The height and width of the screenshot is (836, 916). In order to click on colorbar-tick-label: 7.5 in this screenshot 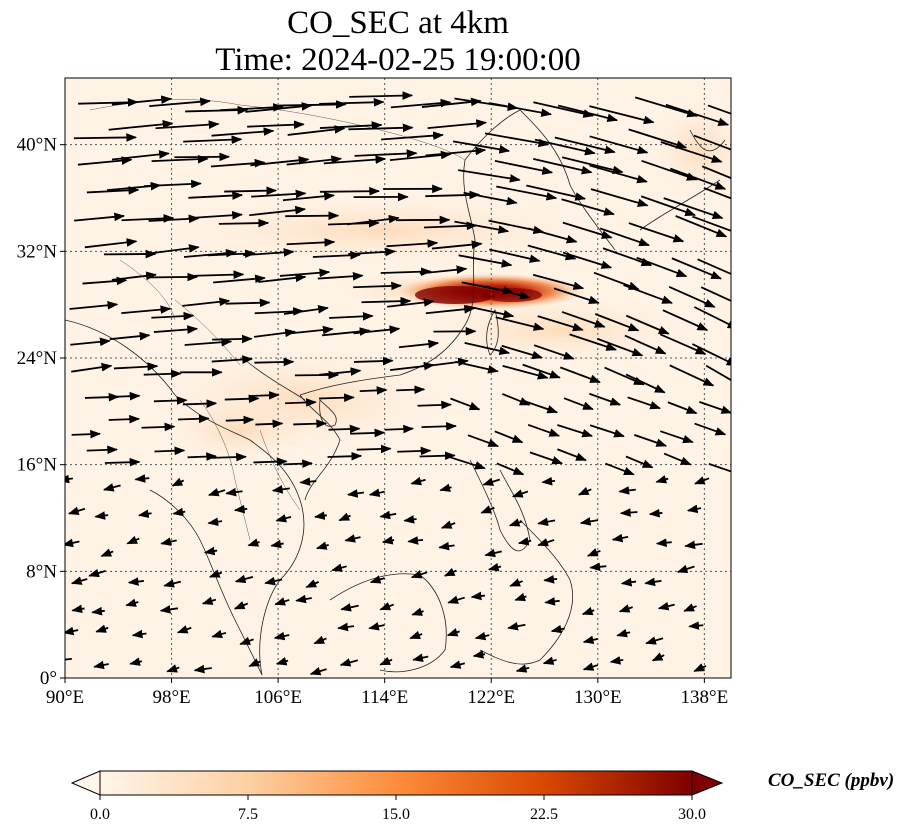, I will do `click(248, 814)`.